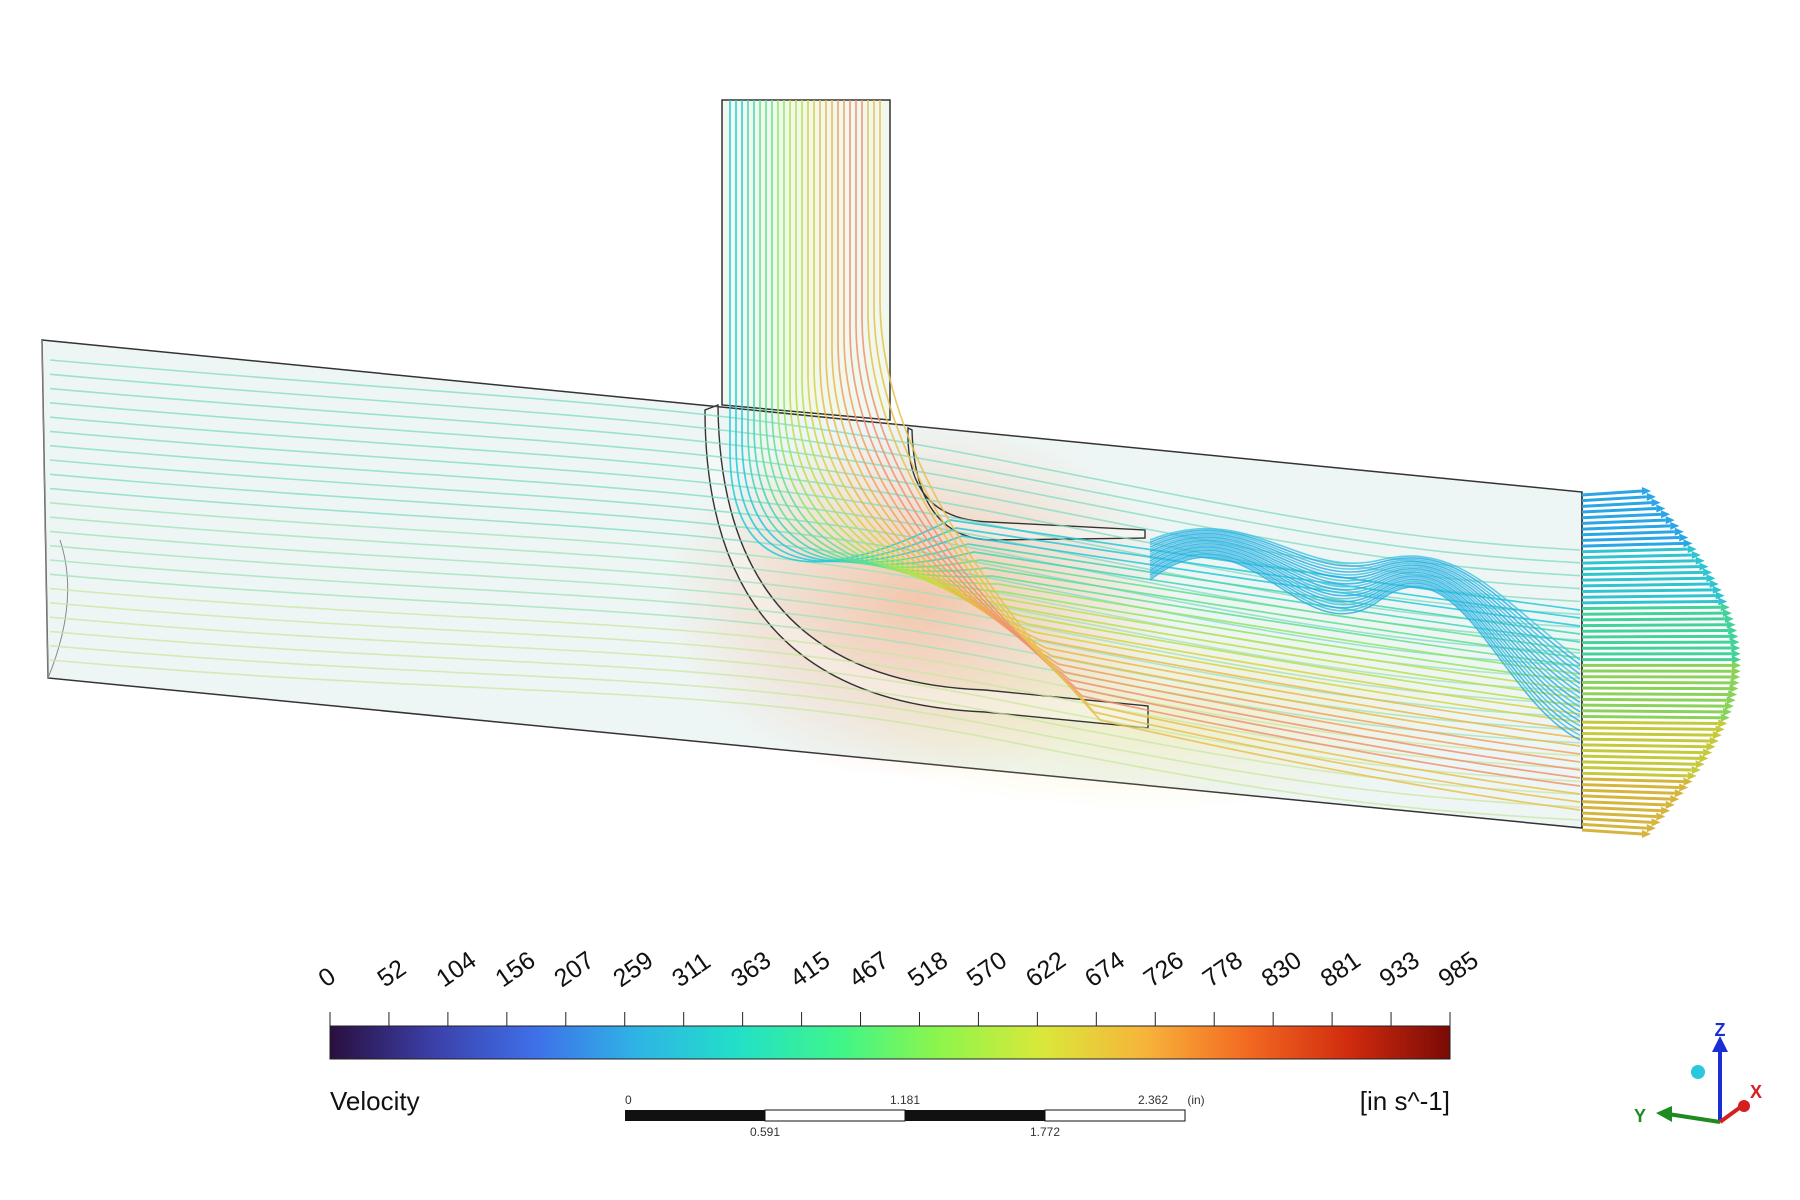  What do you see at coordinates (806, 260) in the screenshot?
I see `vertical-inlet-body` at bounding box center [806, 260].